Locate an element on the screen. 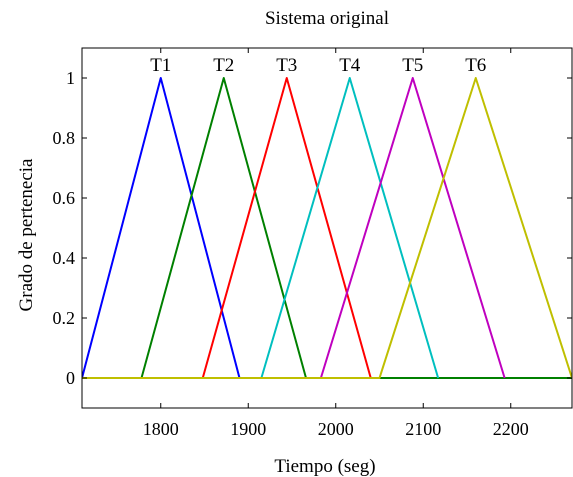 The height and width of the screenshot is (477, 573). annotation-t2: T2 is located at coordinates (223, 65).